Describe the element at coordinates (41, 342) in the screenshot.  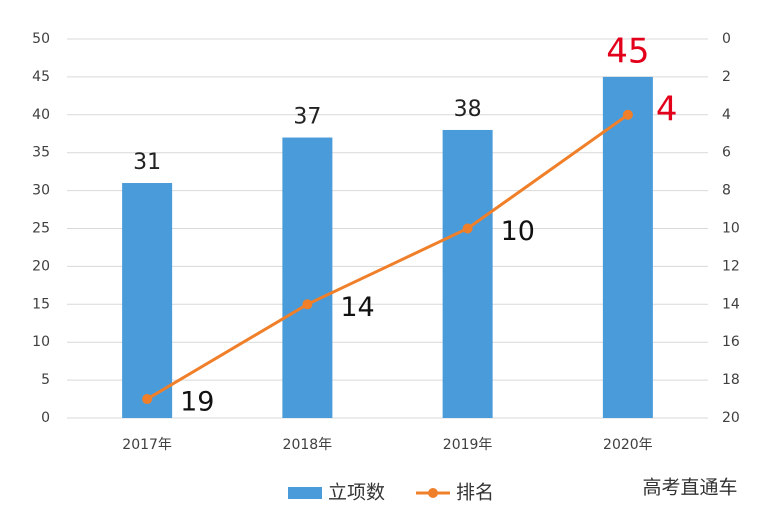
I see `y-tick-label: 10` at that location.